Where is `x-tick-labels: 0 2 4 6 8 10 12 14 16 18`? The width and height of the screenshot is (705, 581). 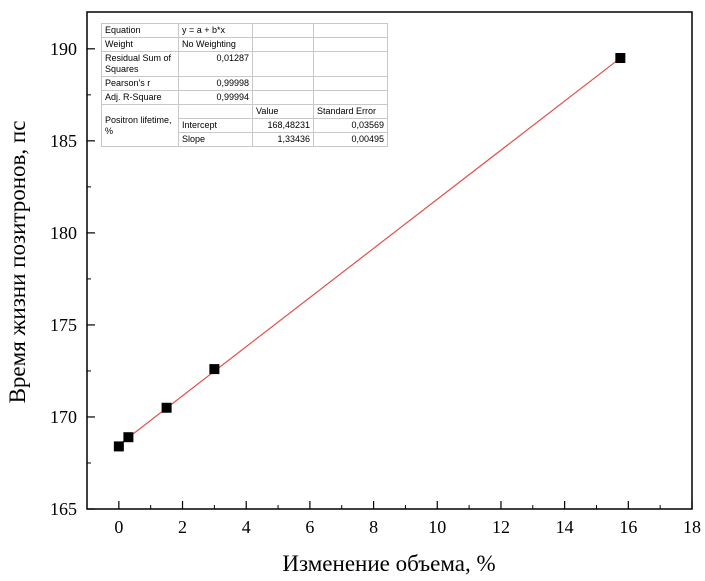
x-tick-labels: 0 2 4 6 8 10 12 14 16 18 is located at coordinates (407, 527).